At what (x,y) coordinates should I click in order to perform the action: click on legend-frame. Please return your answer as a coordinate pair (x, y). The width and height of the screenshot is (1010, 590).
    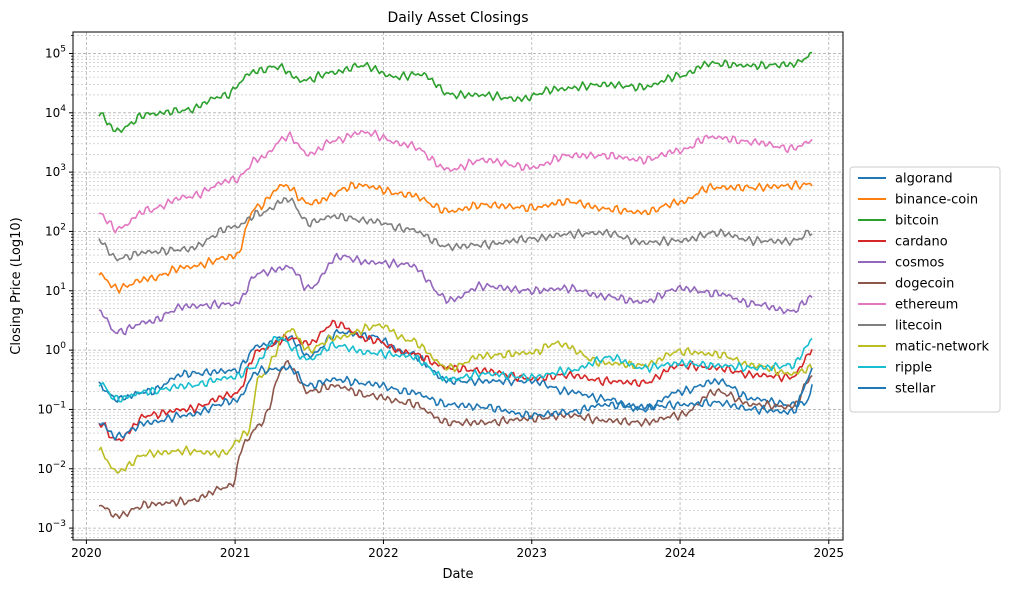
    Looking at the image, I should click on (925, 289).